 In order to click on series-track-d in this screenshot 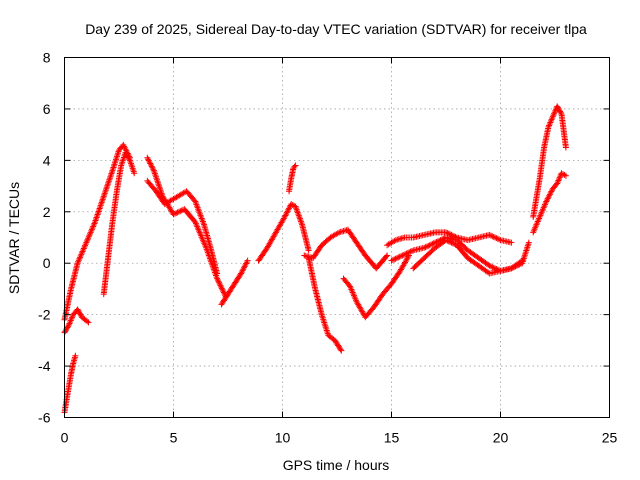, I will do `click(119, 223)`.